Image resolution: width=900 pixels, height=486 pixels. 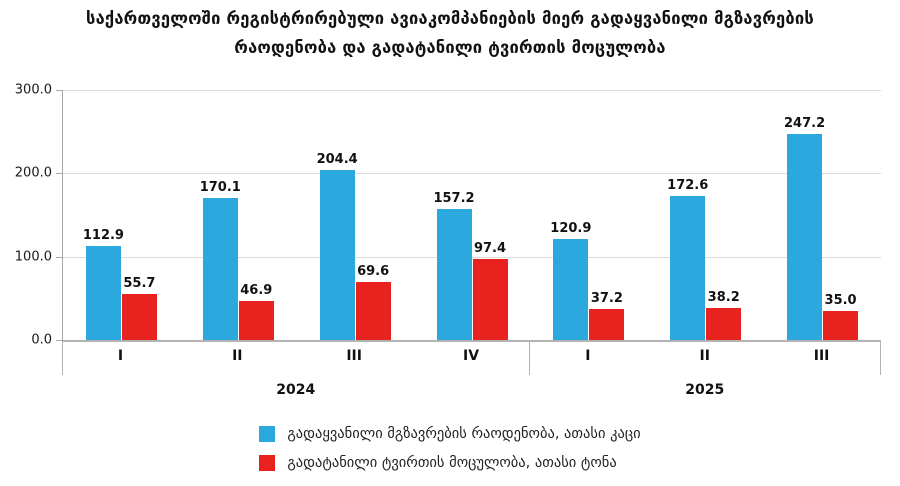 I want to click on bar-value-label: 204.4, so click(x=337, y=159).